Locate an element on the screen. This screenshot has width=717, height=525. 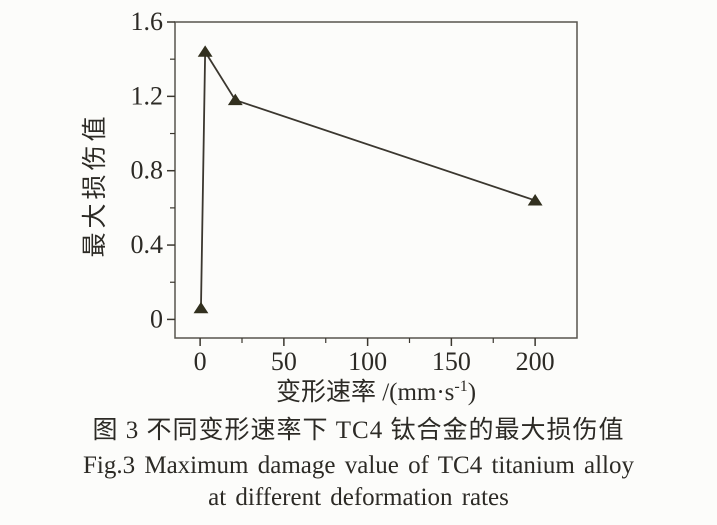
y-axis-tick-label: 0 is located at coordinates (156, 318).